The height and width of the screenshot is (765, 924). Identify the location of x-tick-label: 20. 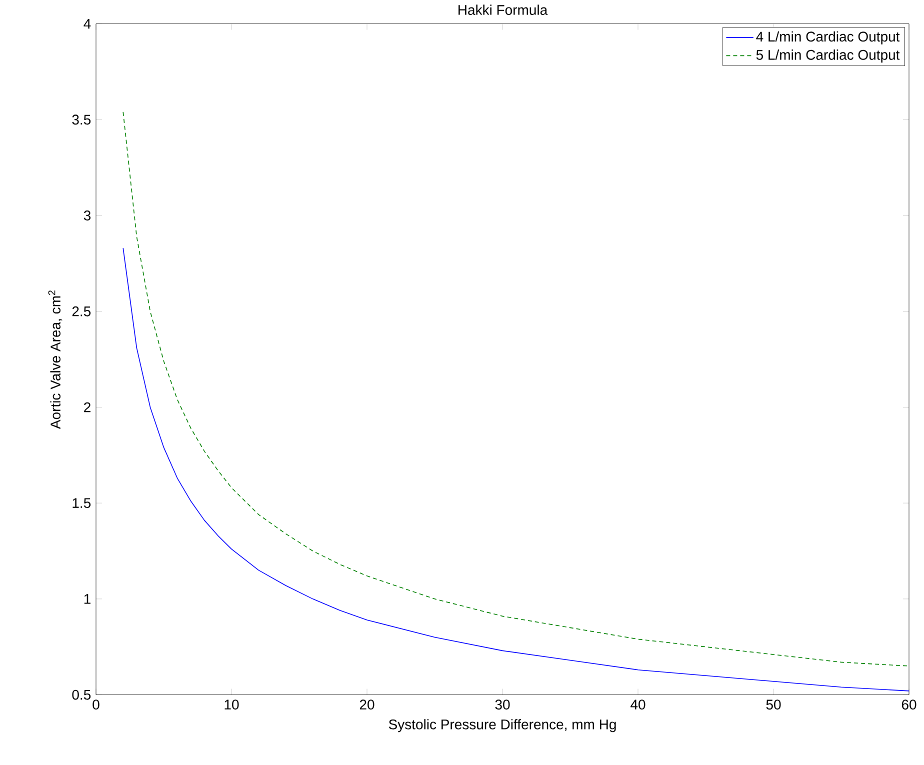
(367, 705).